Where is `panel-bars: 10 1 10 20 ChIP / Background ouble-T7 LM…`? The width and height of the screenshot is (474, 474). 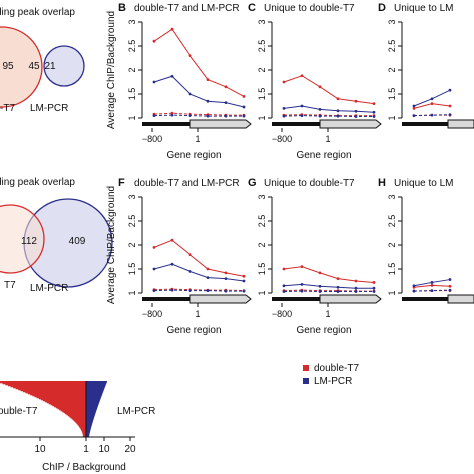
panel-bars: 10 1 10 20 ChIP / Background ouble-T7 LM… is located at coordinates (77, 427).